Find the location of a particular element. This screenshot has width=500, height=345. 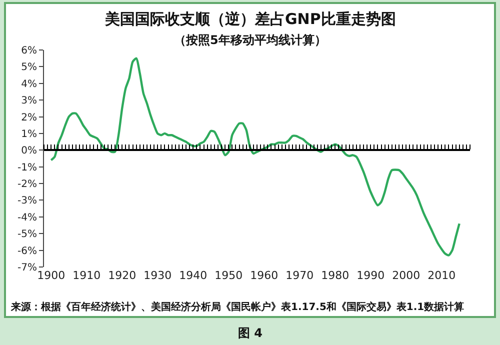

x-tick-label: 1930 is located at coordinates (158, 275).